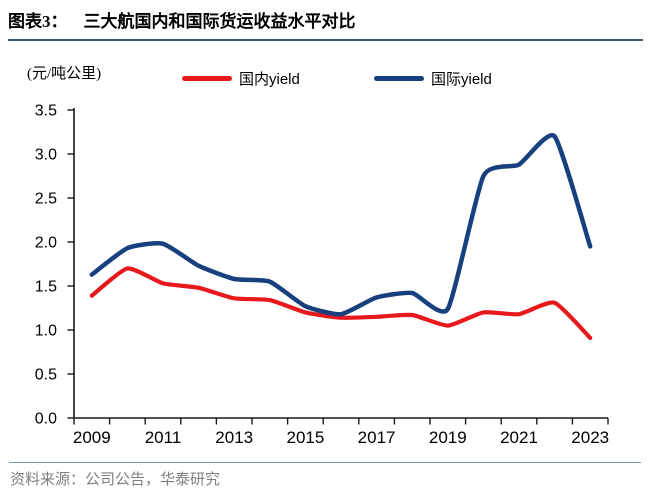 The height and width of the screenshot is (500, 651). I want to click on legend-item-international: 国际yield, so click(433, 78).